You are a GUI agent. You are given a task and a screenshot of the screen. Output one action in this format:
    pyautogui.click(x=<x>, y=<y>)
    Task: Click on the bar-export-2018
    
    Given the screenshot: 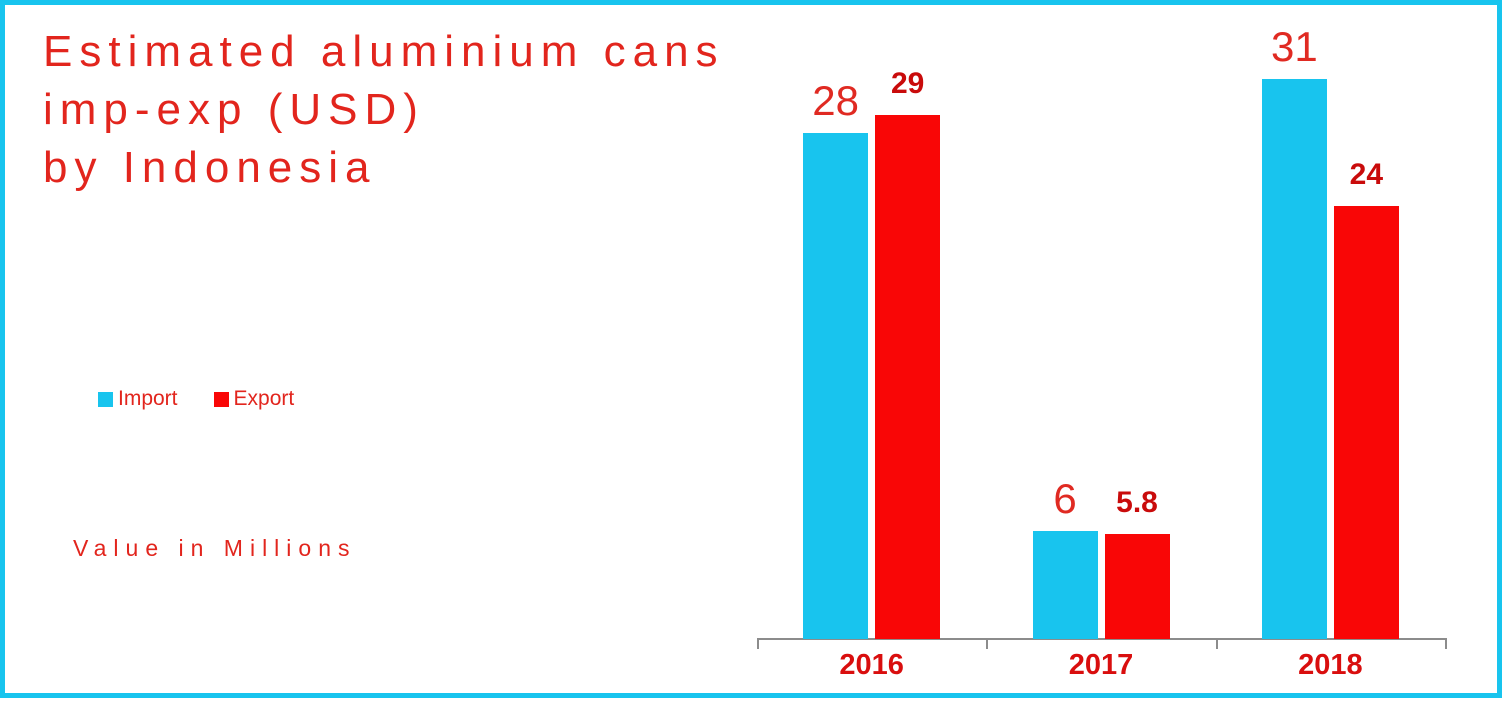 What is the action you would take?
    pyautogui.click(x=1366, y=422)
    